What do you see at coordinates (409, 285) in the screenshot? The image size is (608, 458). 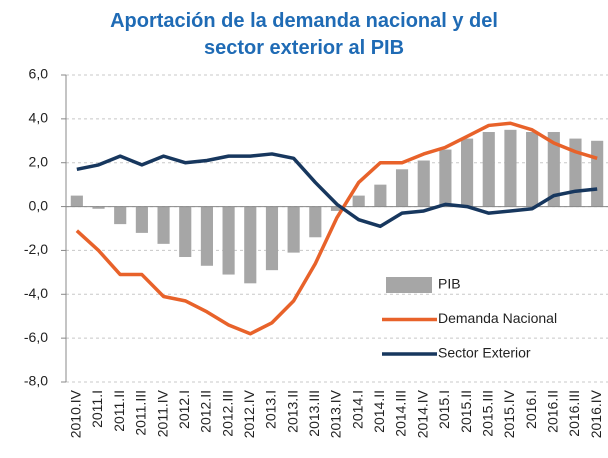 I see `legend-swatch` at bounding box center [409, 285].